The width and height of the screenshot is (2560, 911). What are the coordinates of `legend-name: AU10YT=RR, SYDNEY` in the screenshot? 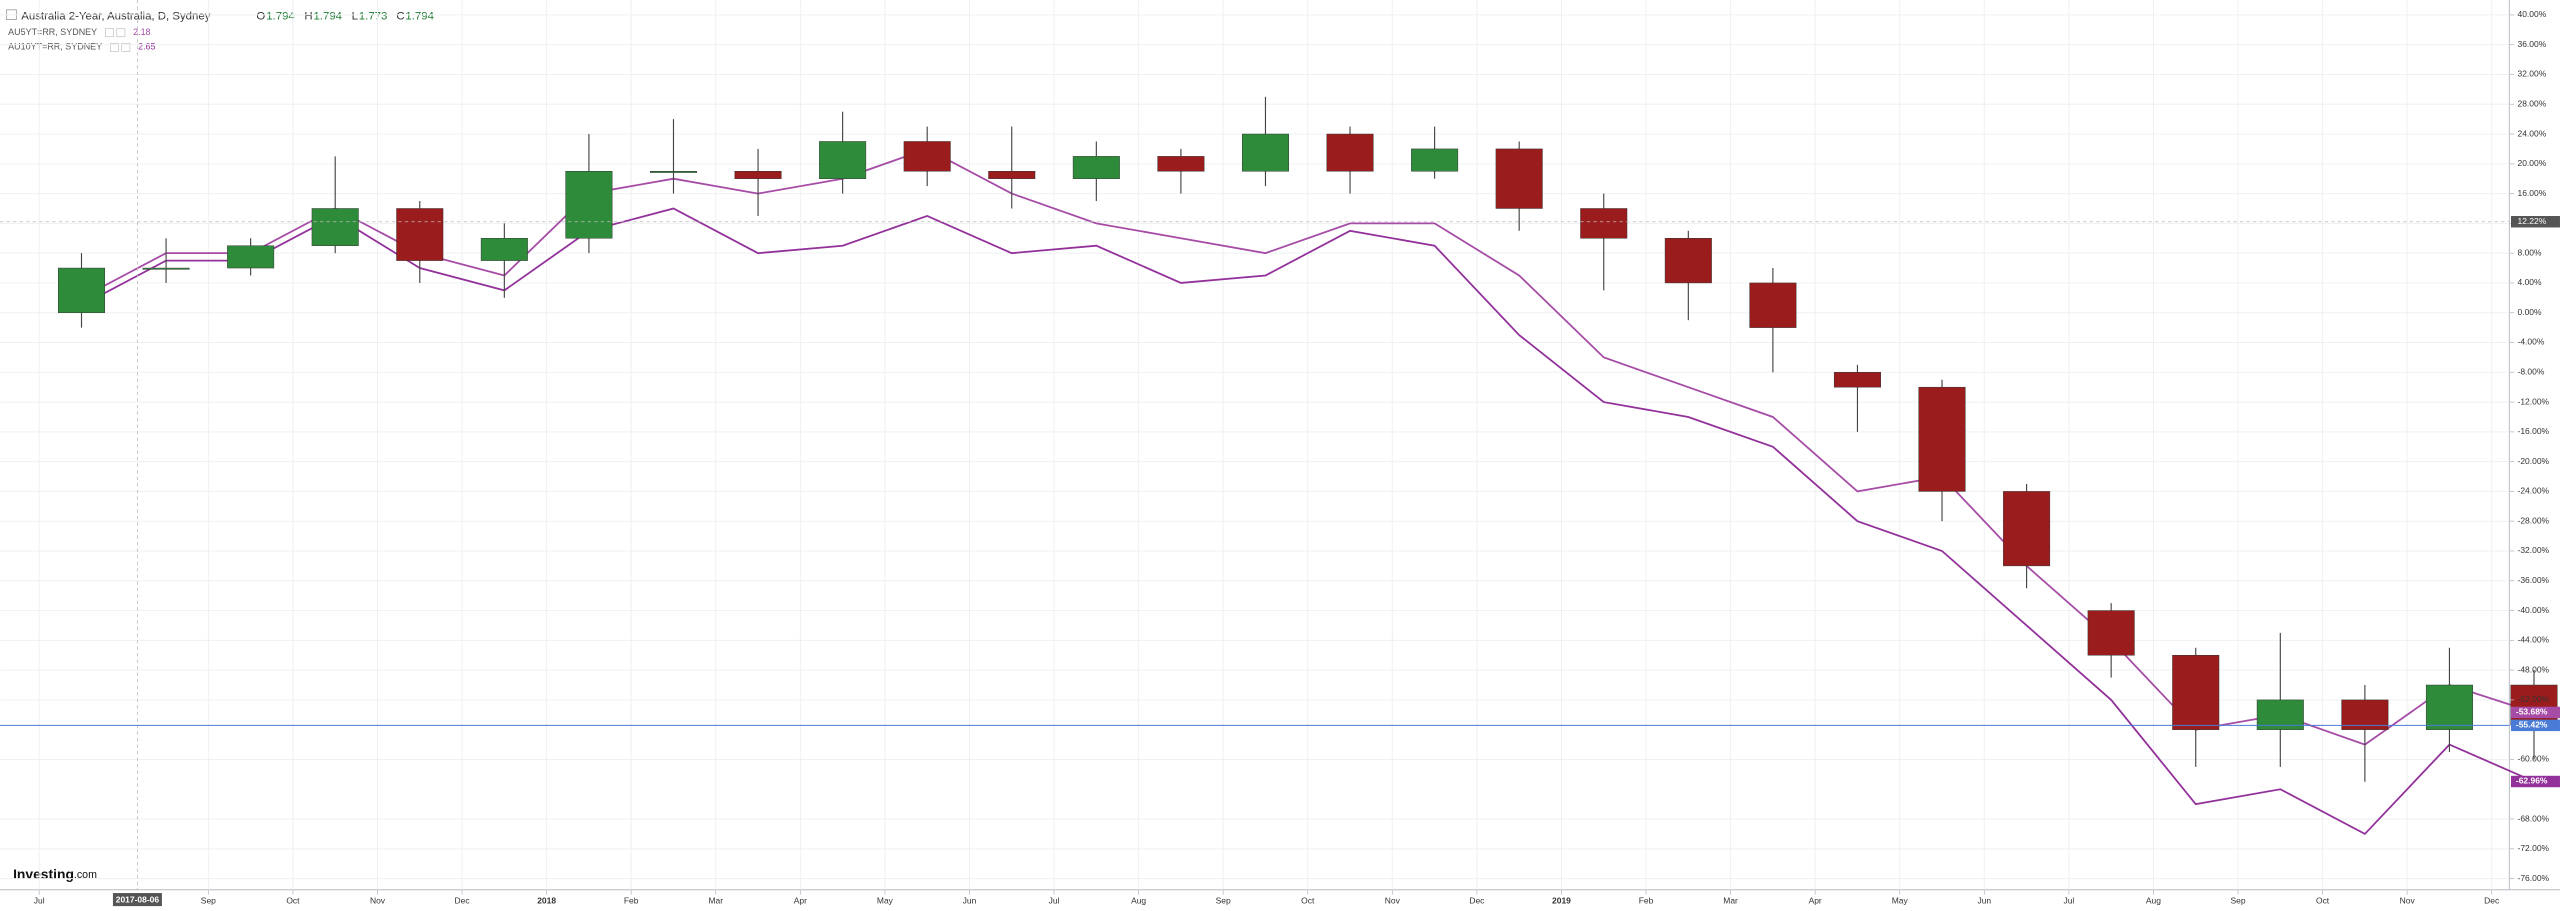 It's located at (55, 47).